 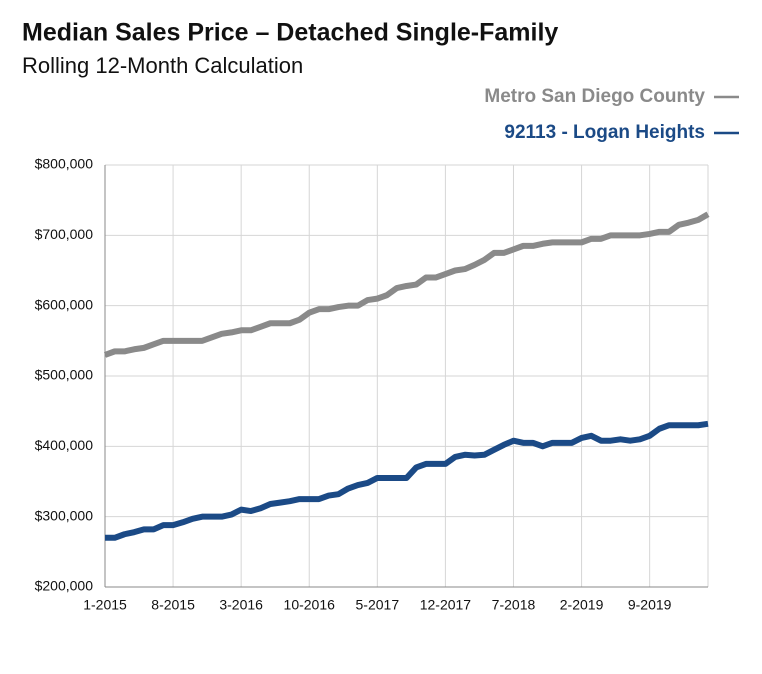 I want to click on y-tick-label: $600,000, so click(x=64, y=304).